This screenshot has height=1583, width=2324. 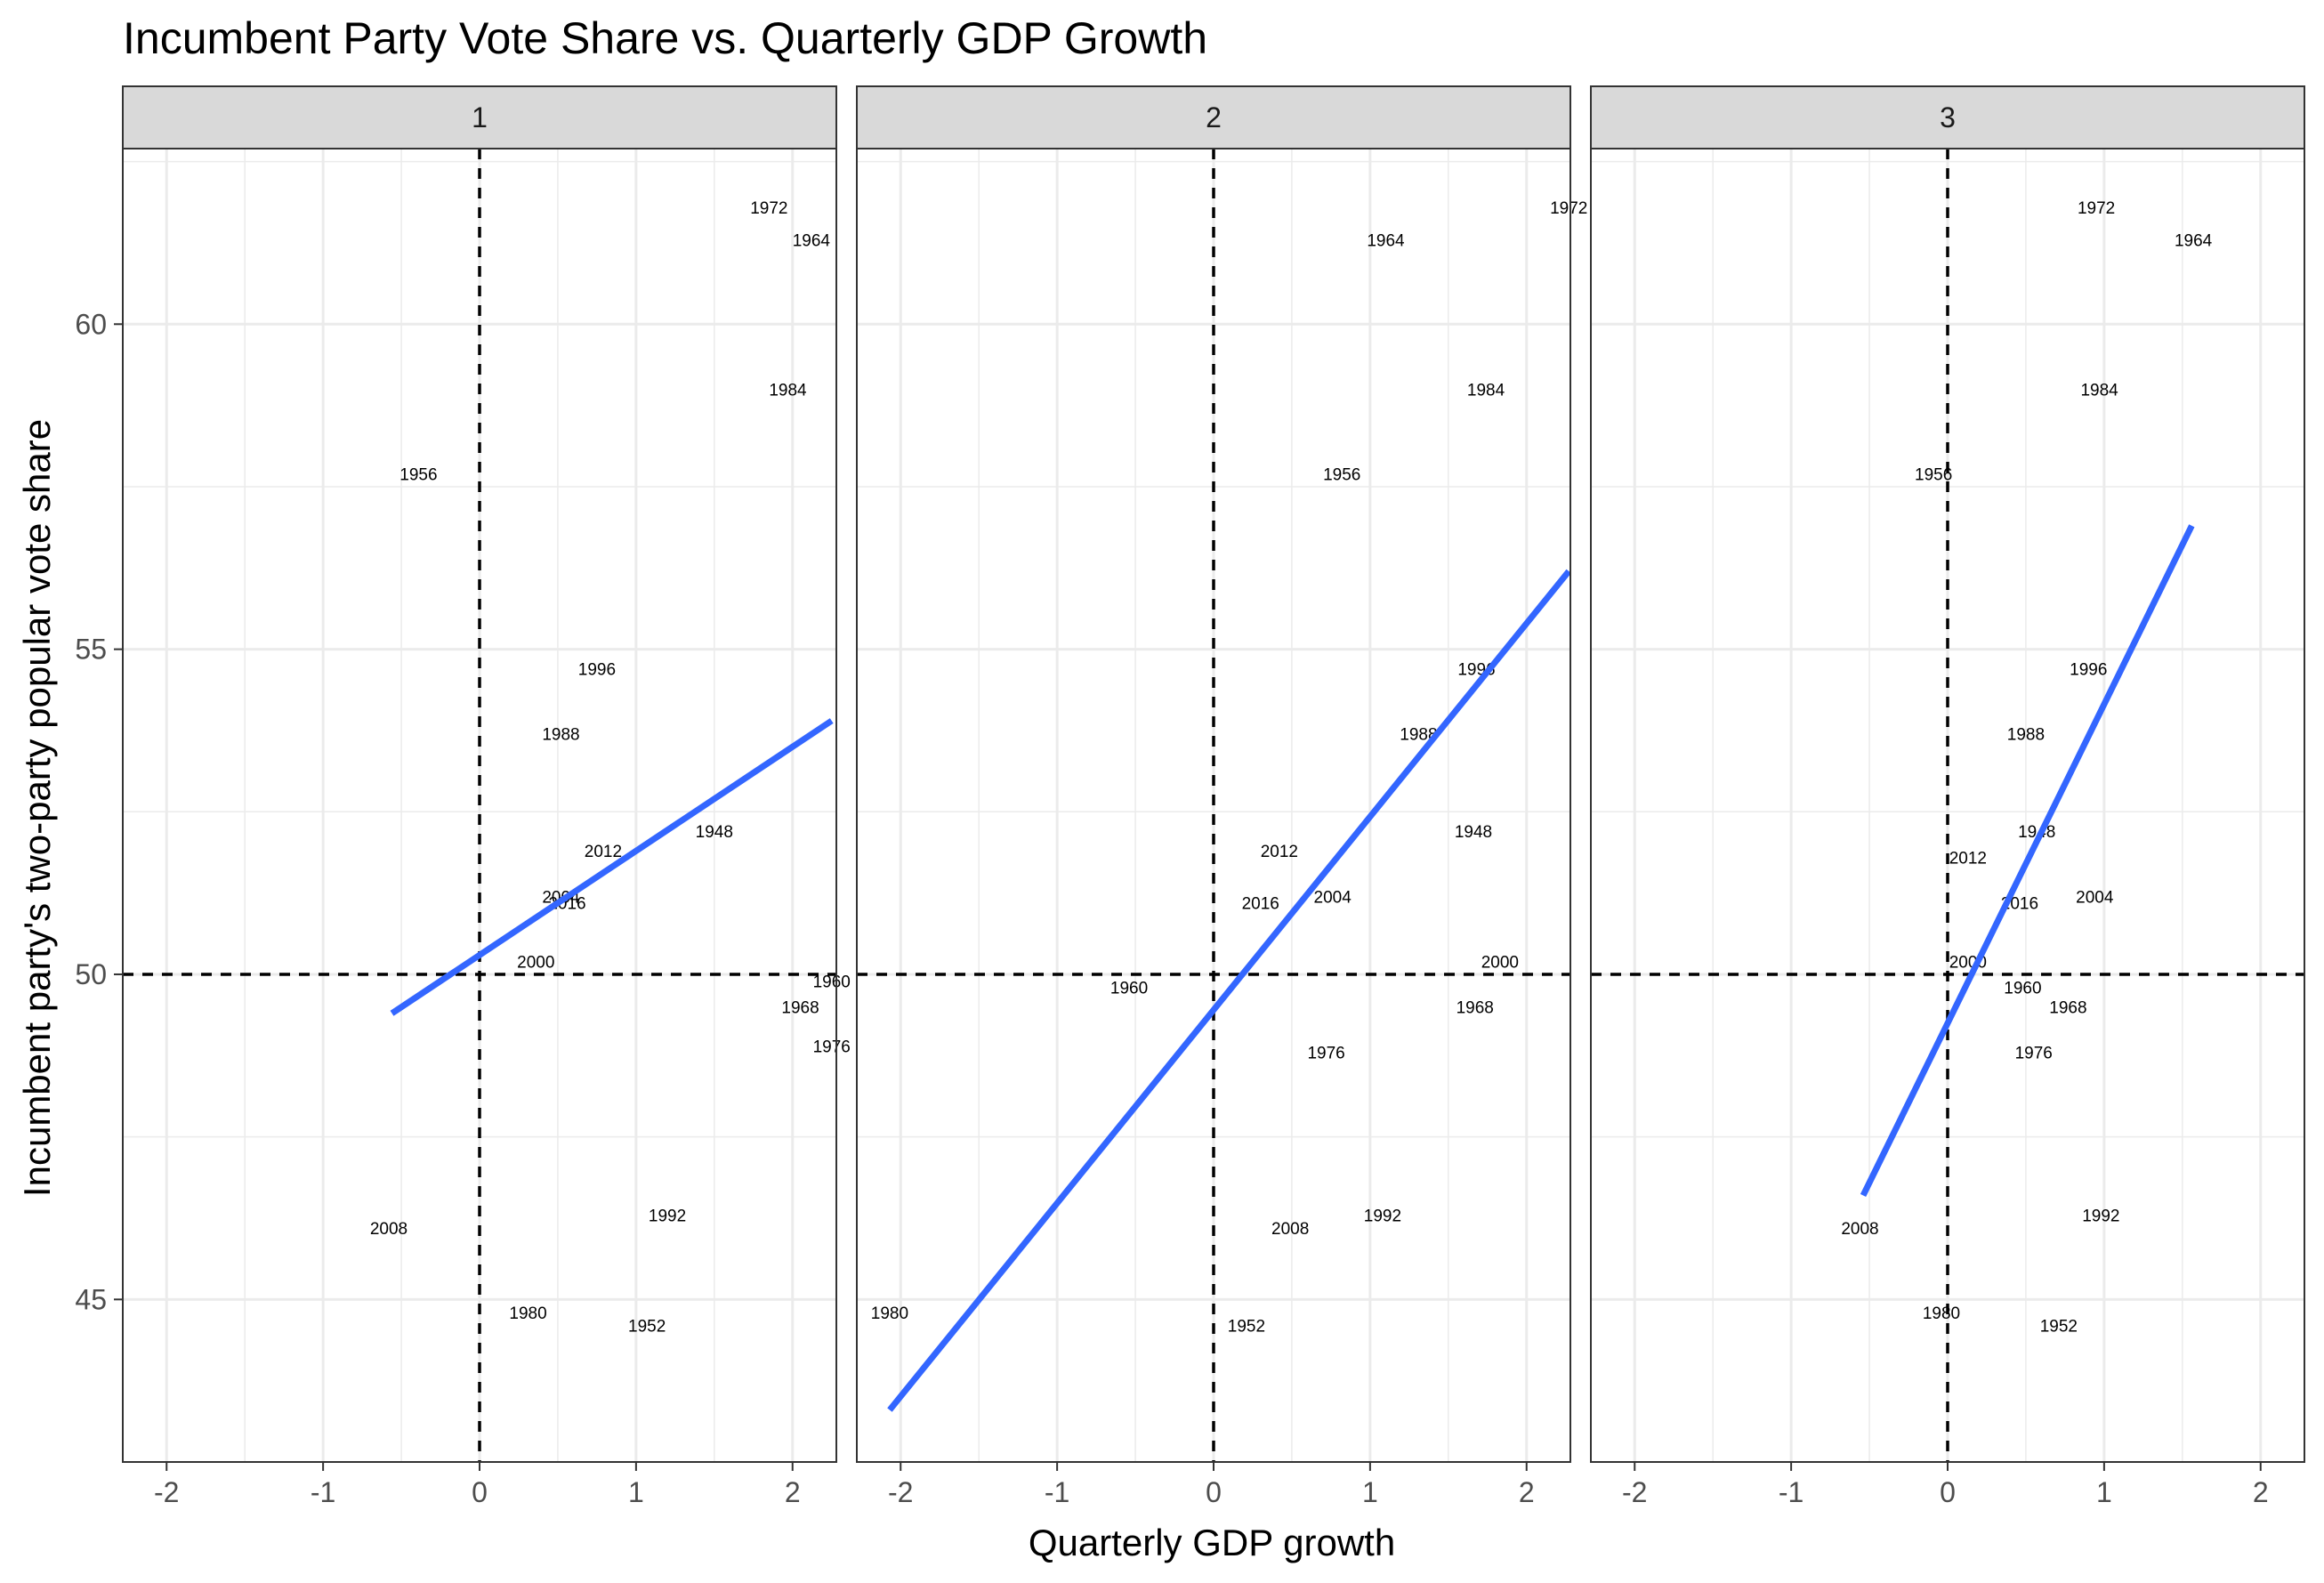 What do you see at coordinates (1260, 905) in the screenshot?
I see `point-label: 2016` at bounding box center [1260, 905].